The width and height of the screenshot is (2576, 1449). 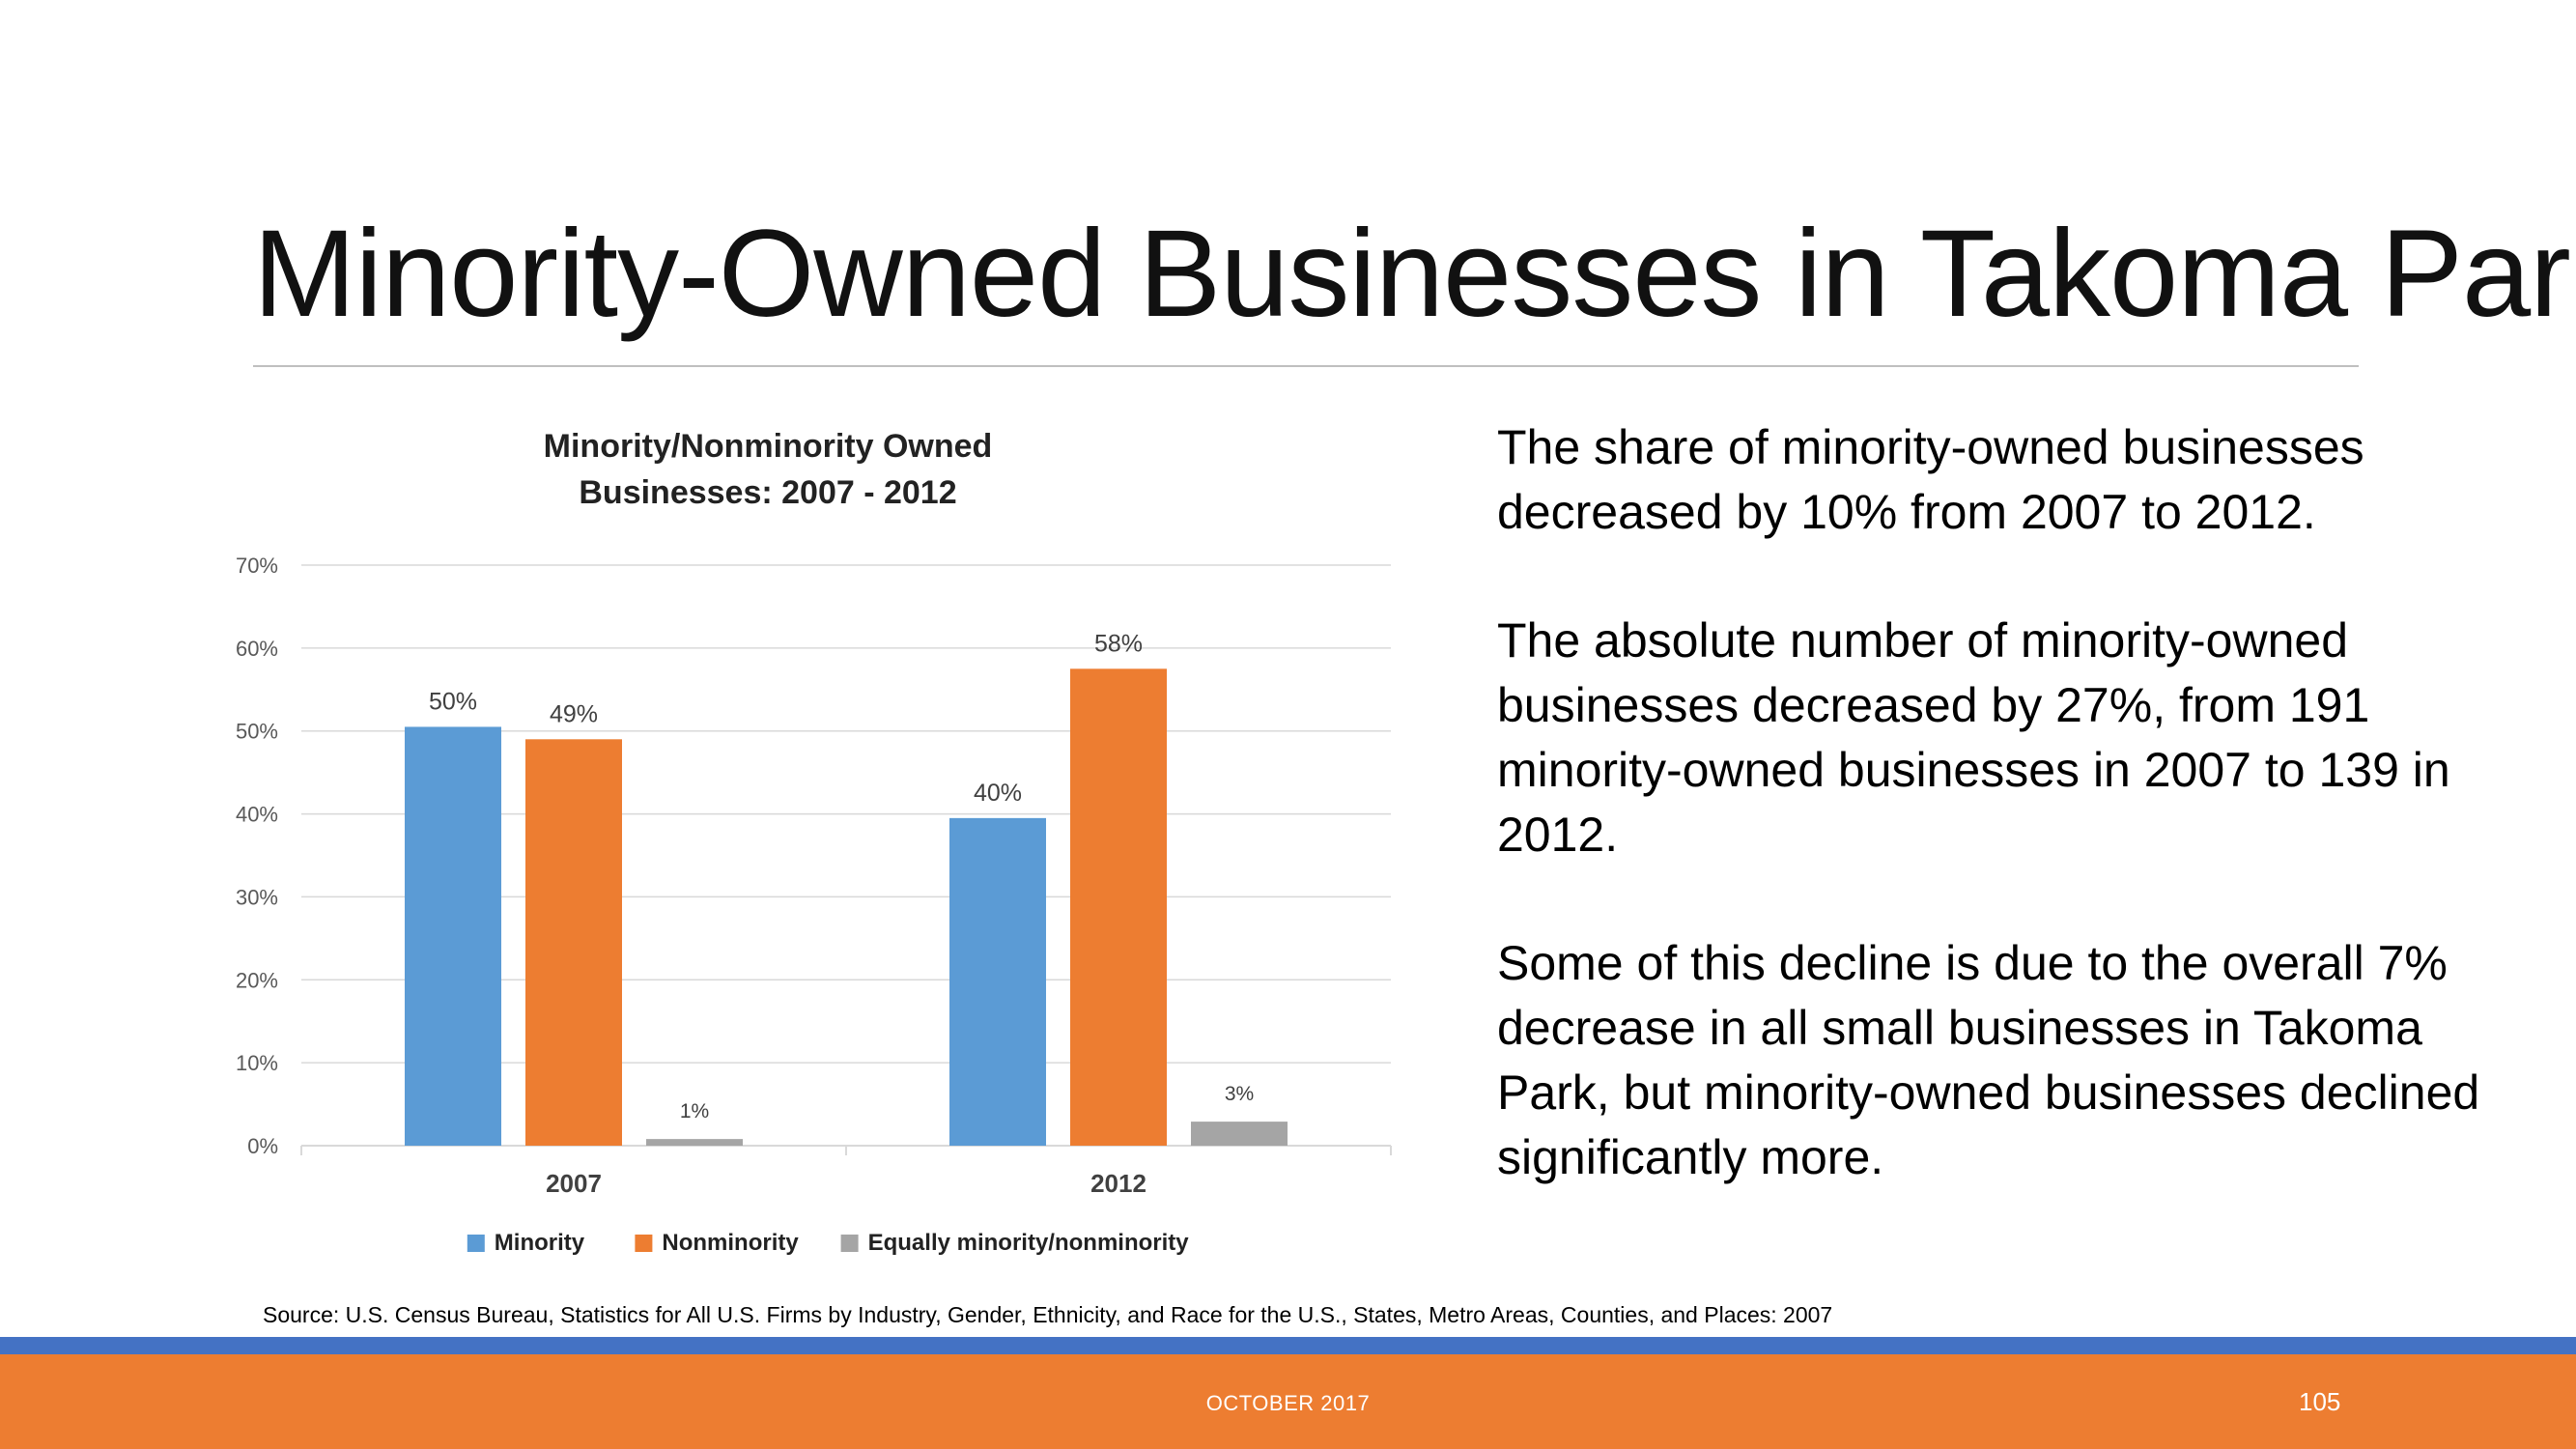 What do you see at coordinates (453, 936) in the screenshot?
I see `bar-minority-2007` at bounding box center [453, 936].